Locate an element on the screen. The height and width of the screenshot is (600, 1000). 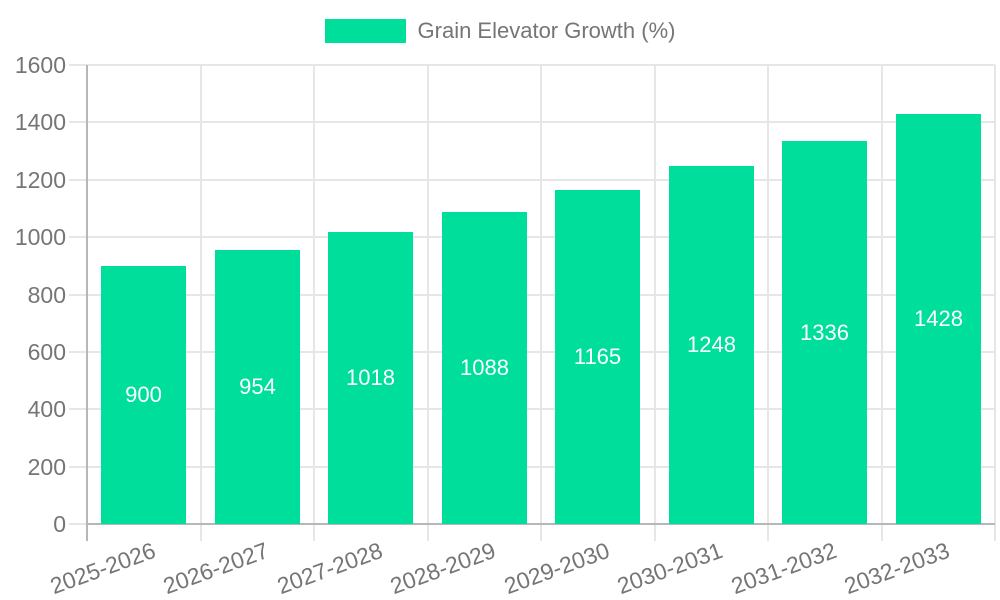
bar-value-label: 954 is located at coordinates (257, 386).